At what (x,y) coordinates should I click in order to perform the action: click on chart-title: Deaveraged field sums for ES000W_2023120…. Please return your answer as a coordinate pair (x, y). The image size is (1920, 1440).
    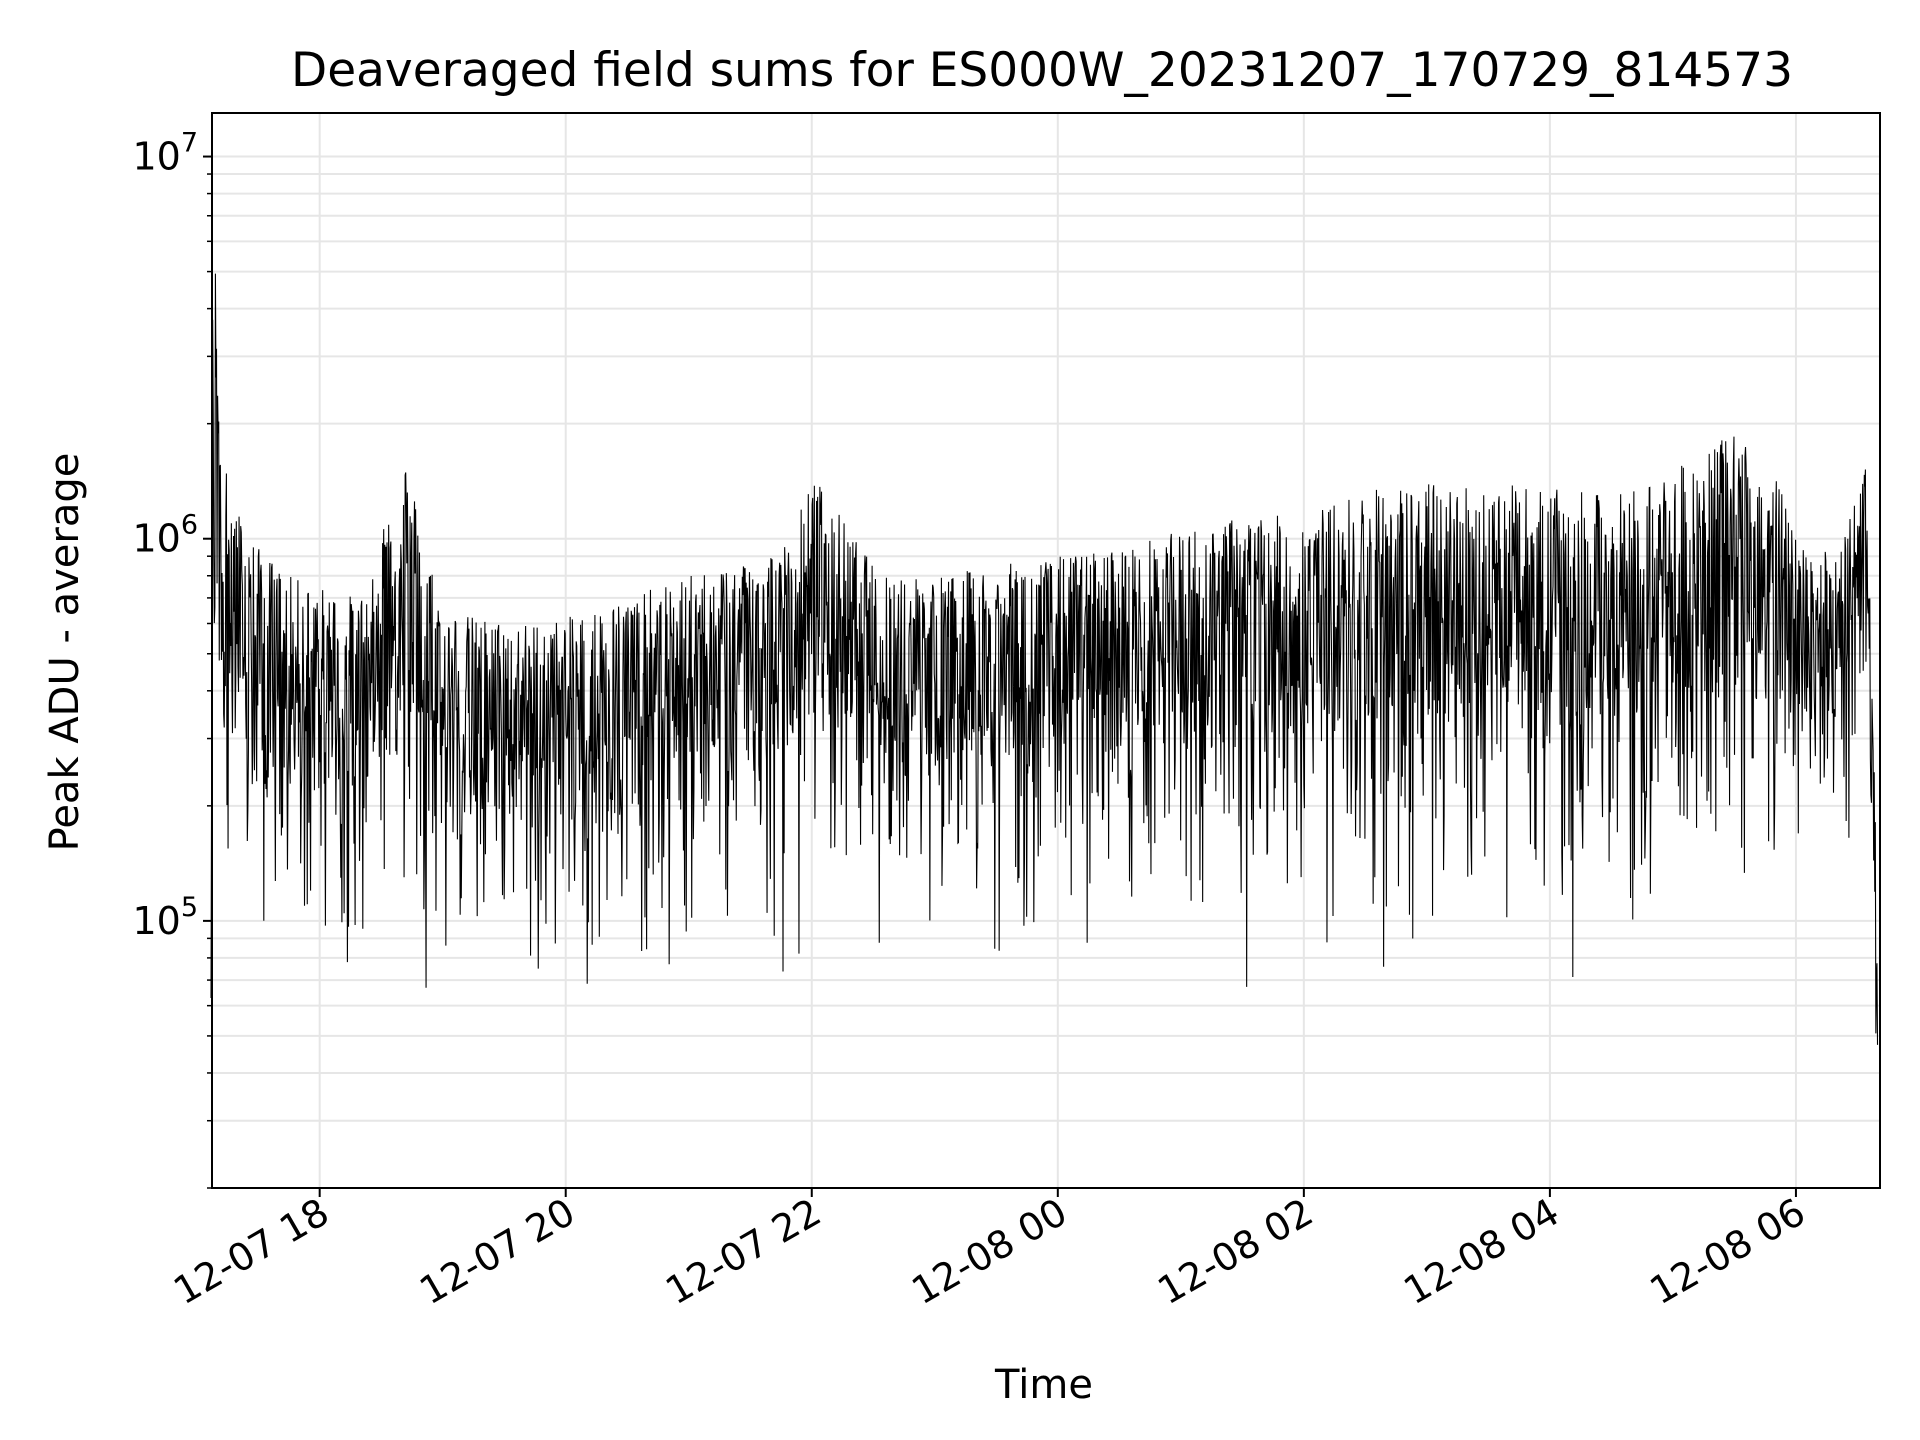
    Looking at the image, I should click on (1042, 70).